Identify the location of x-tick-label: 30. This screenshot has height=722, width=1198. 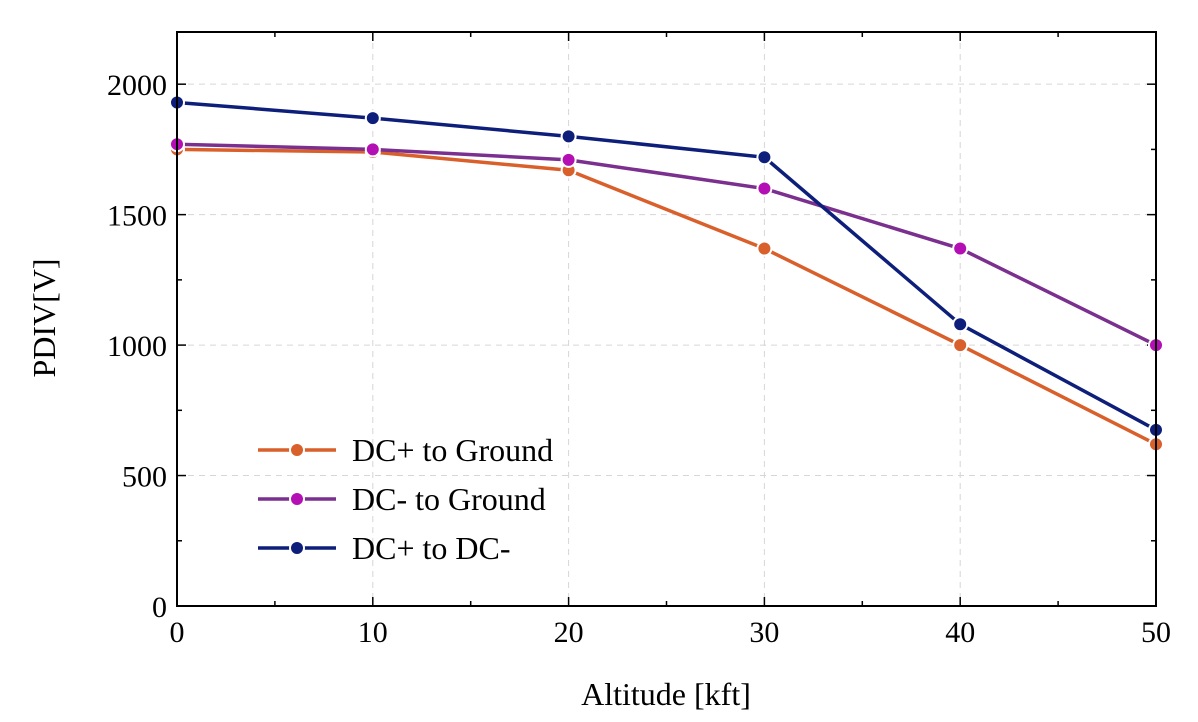
(764, 632).